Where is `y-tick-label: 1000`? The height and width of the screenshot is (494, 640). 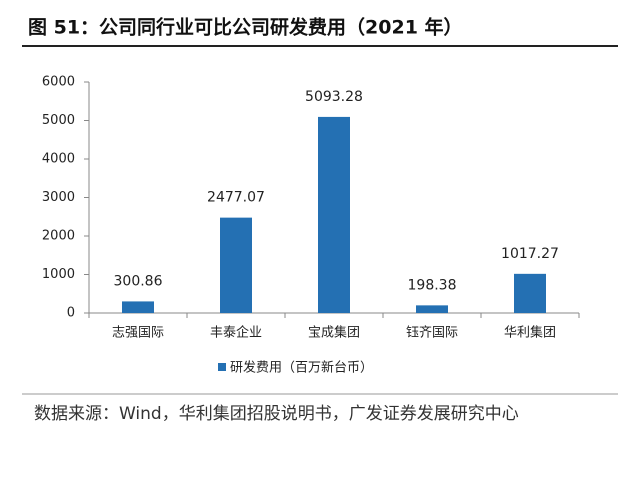
y-tick-label: 1000 is located at coordinates (58, 274).